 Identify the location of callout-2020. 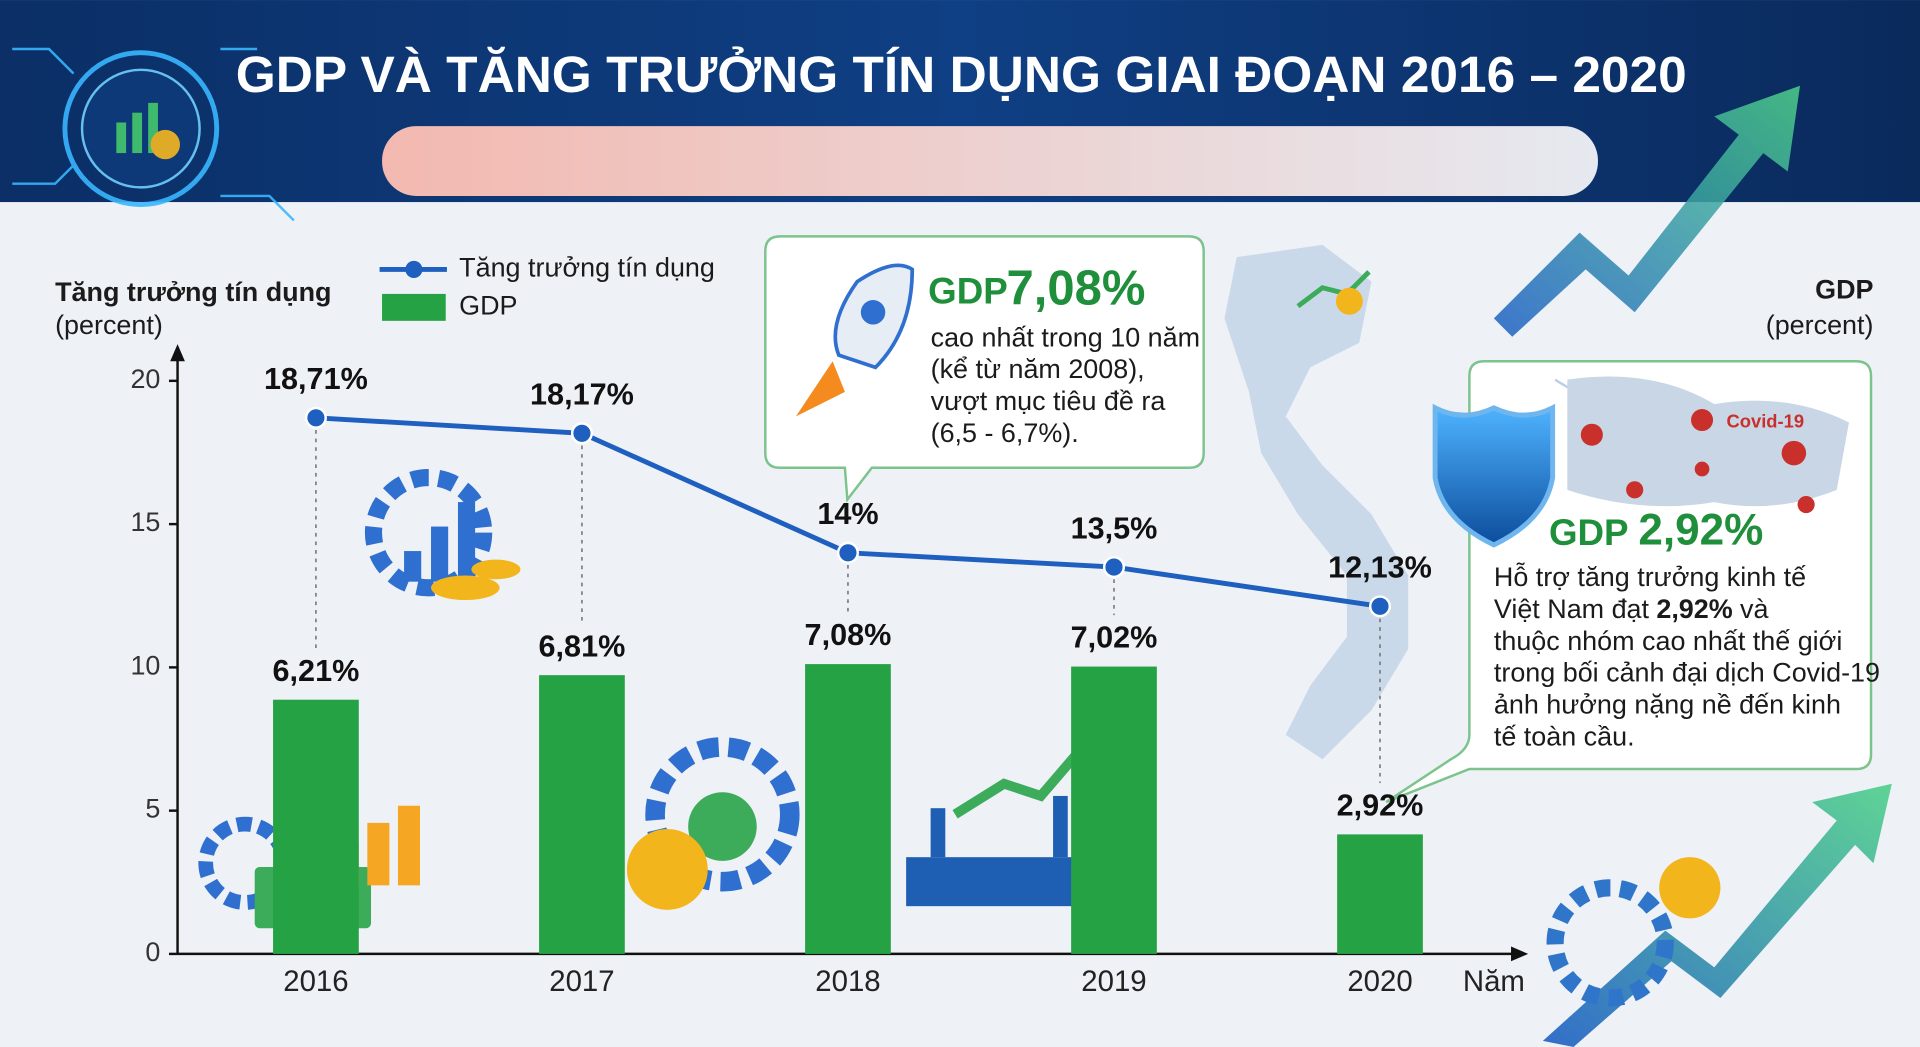
(1629, 582).